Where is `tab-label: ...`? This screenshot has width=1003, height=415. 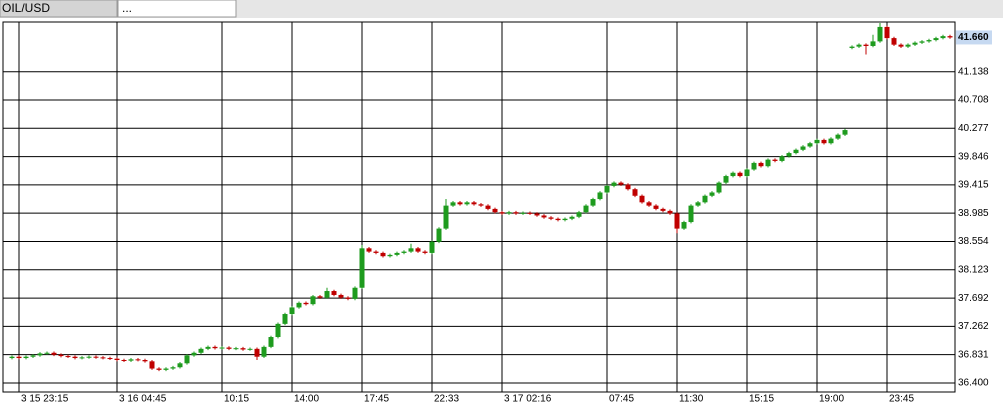 tab-label: ... is located at coordinates (127, 8).